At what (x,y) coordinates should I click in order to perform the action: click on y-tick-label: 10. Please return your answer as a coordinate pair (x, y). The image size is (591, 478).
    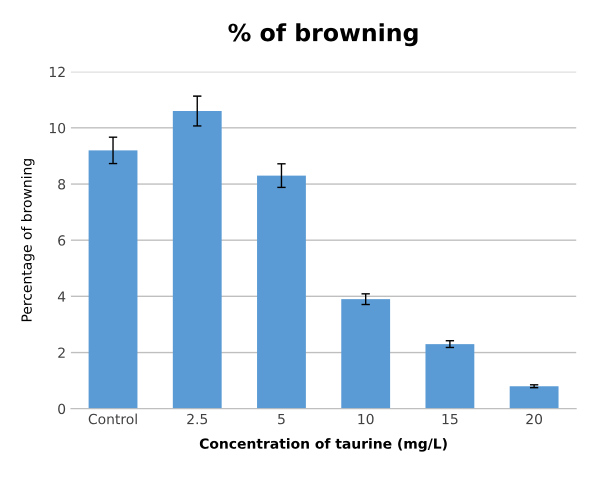
    Looking at the image, I should click on (58, 128).